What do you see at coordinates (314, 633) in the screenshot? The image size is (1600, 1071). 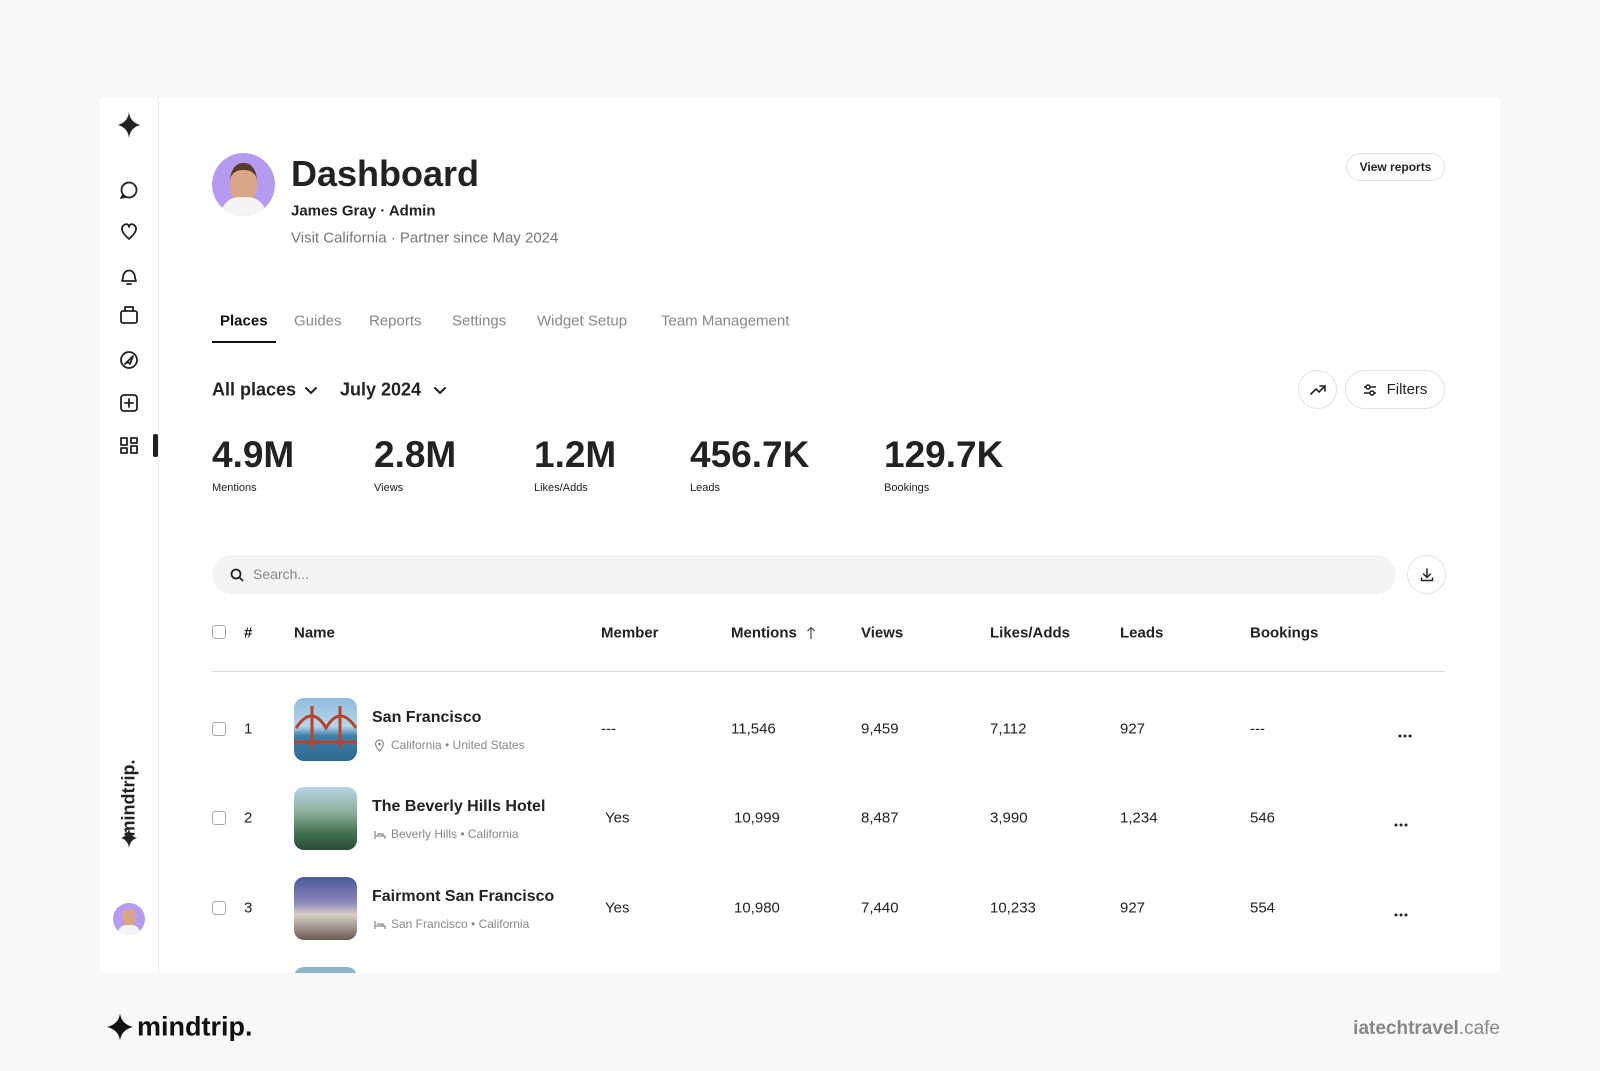 I see `column-header: Name` at bounding box center [314, 633].